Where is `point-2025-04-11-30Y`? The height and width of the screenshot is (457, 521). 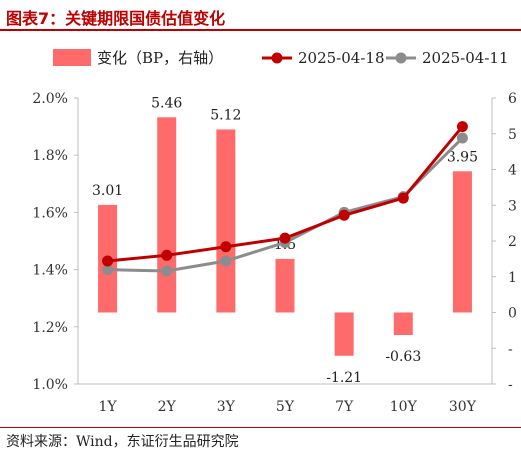
point-2025-04-11-30Y is located at coordinates (462, 138).